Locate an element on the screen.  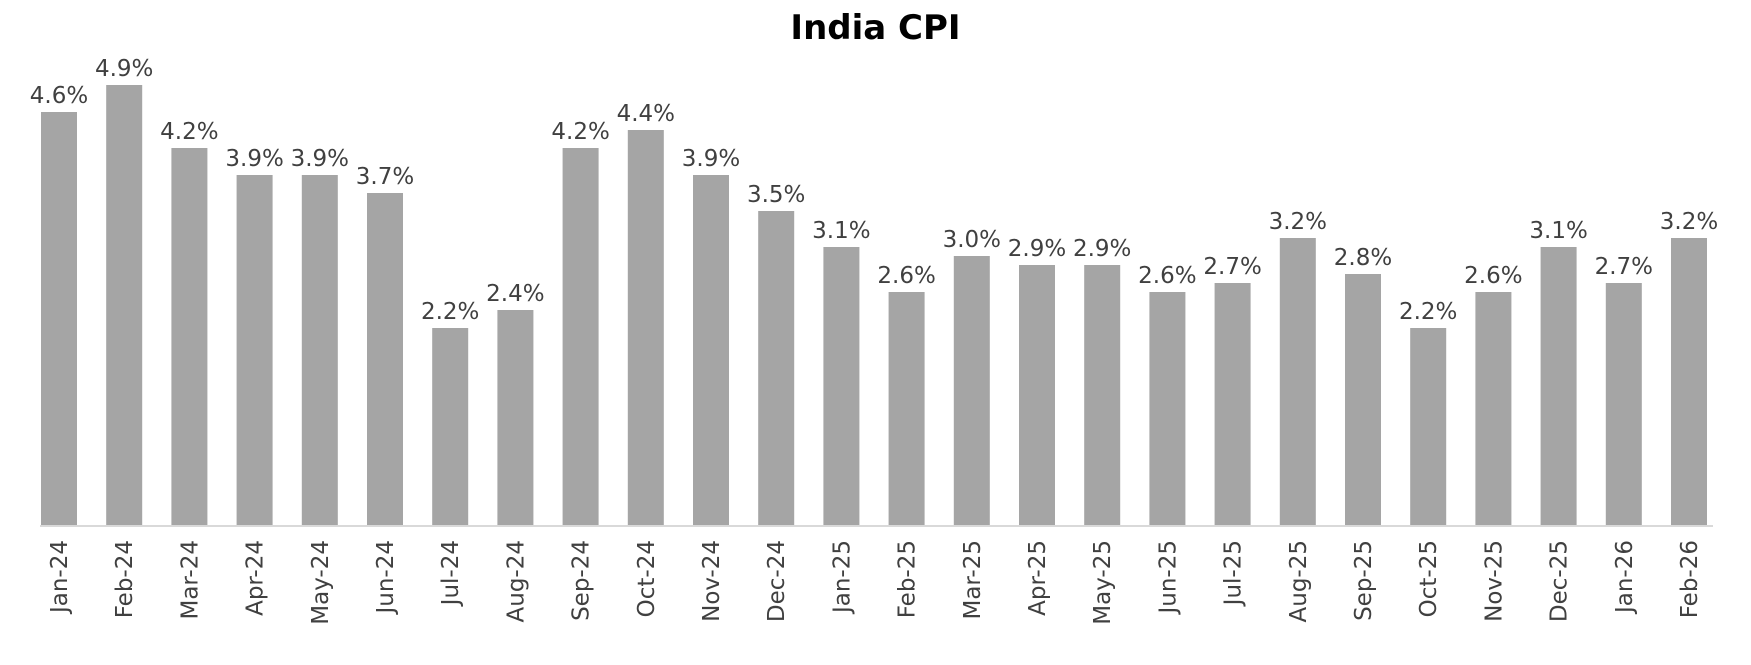
x-tick-sep-25: Sep-25 is located at coordinates (1364, 580).